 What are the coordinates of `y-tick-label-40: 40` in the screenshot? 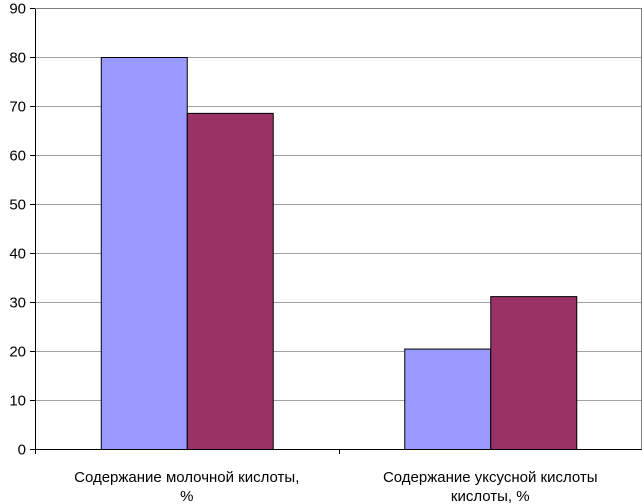 It's located at (17, 254).